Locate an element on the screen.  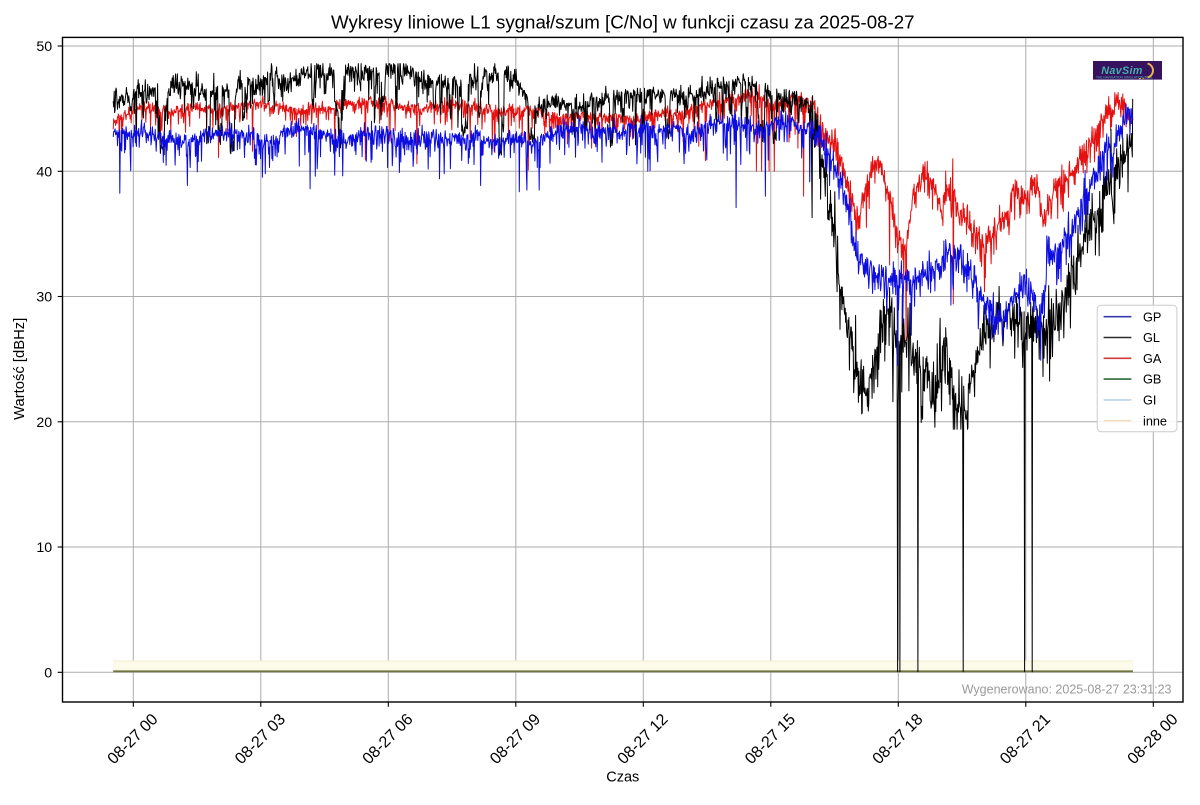
svg-text: GL is located at coordinates (1151, 338).